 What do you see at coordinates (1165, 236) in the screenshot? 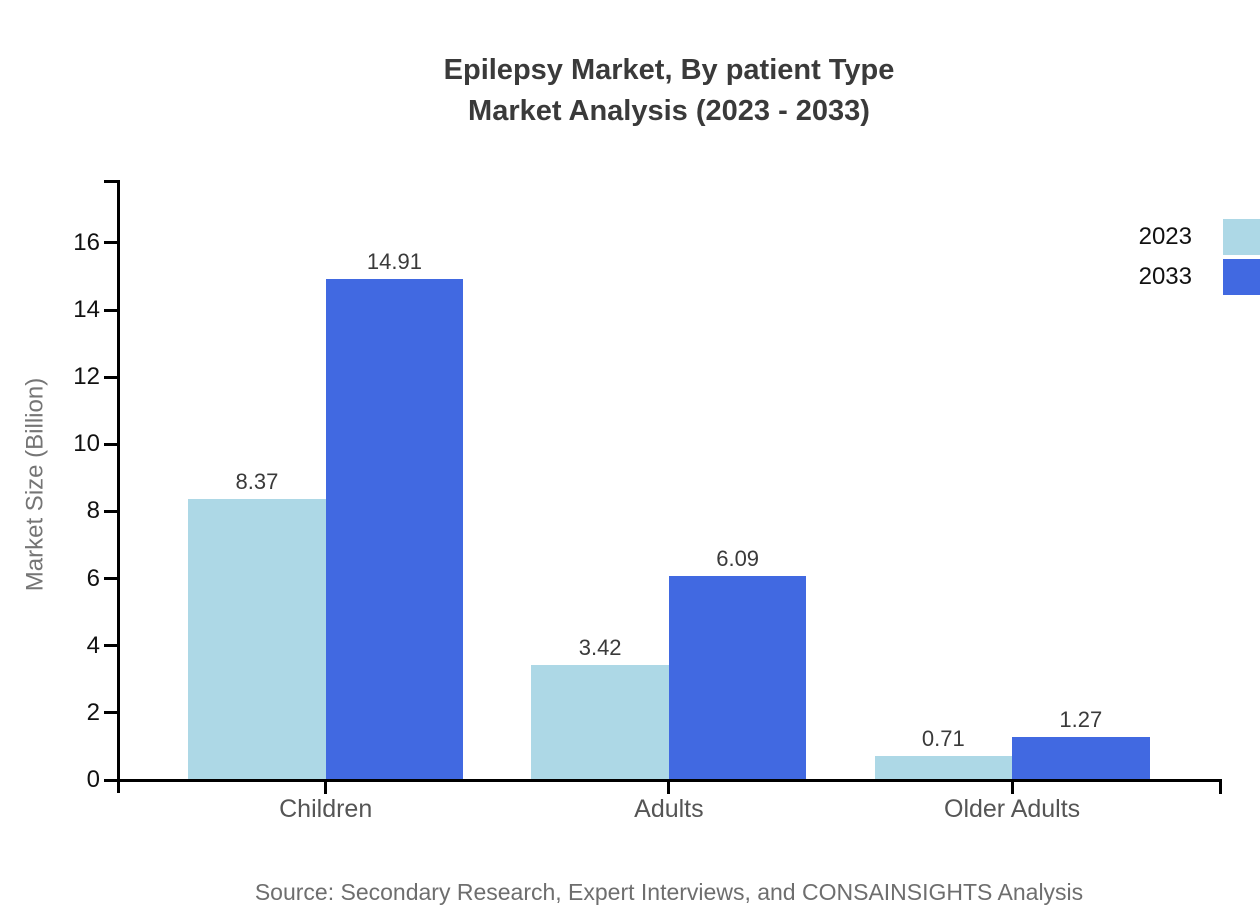
I see `legend-label-2023: 2023` at bounding box center [1165, 236].